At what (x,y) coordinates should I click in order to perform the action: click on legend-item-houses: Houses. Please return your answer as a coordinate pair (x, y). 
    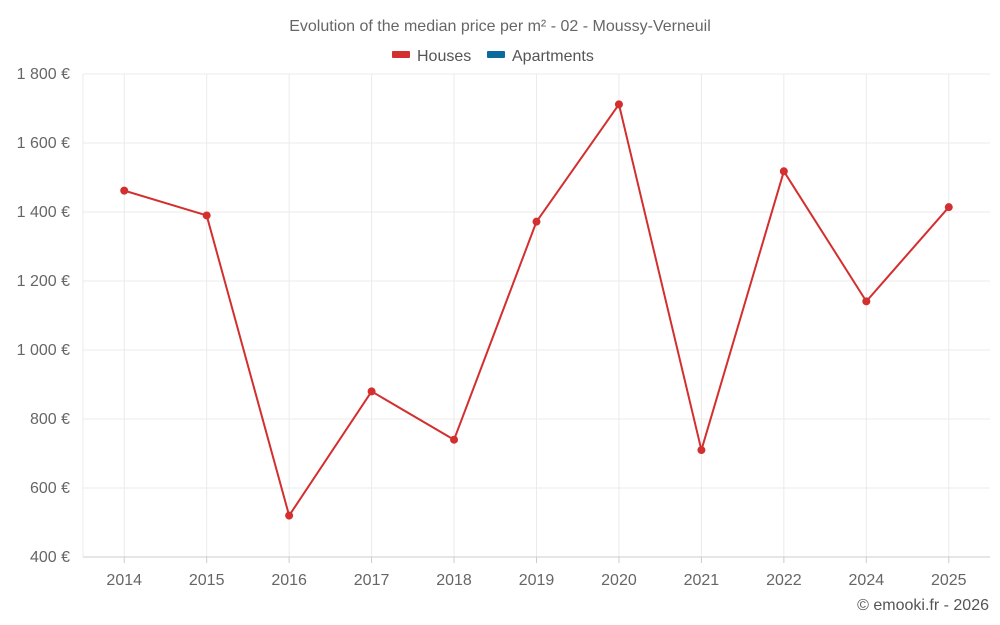
    Looking at the image, I should click on (431, 56).